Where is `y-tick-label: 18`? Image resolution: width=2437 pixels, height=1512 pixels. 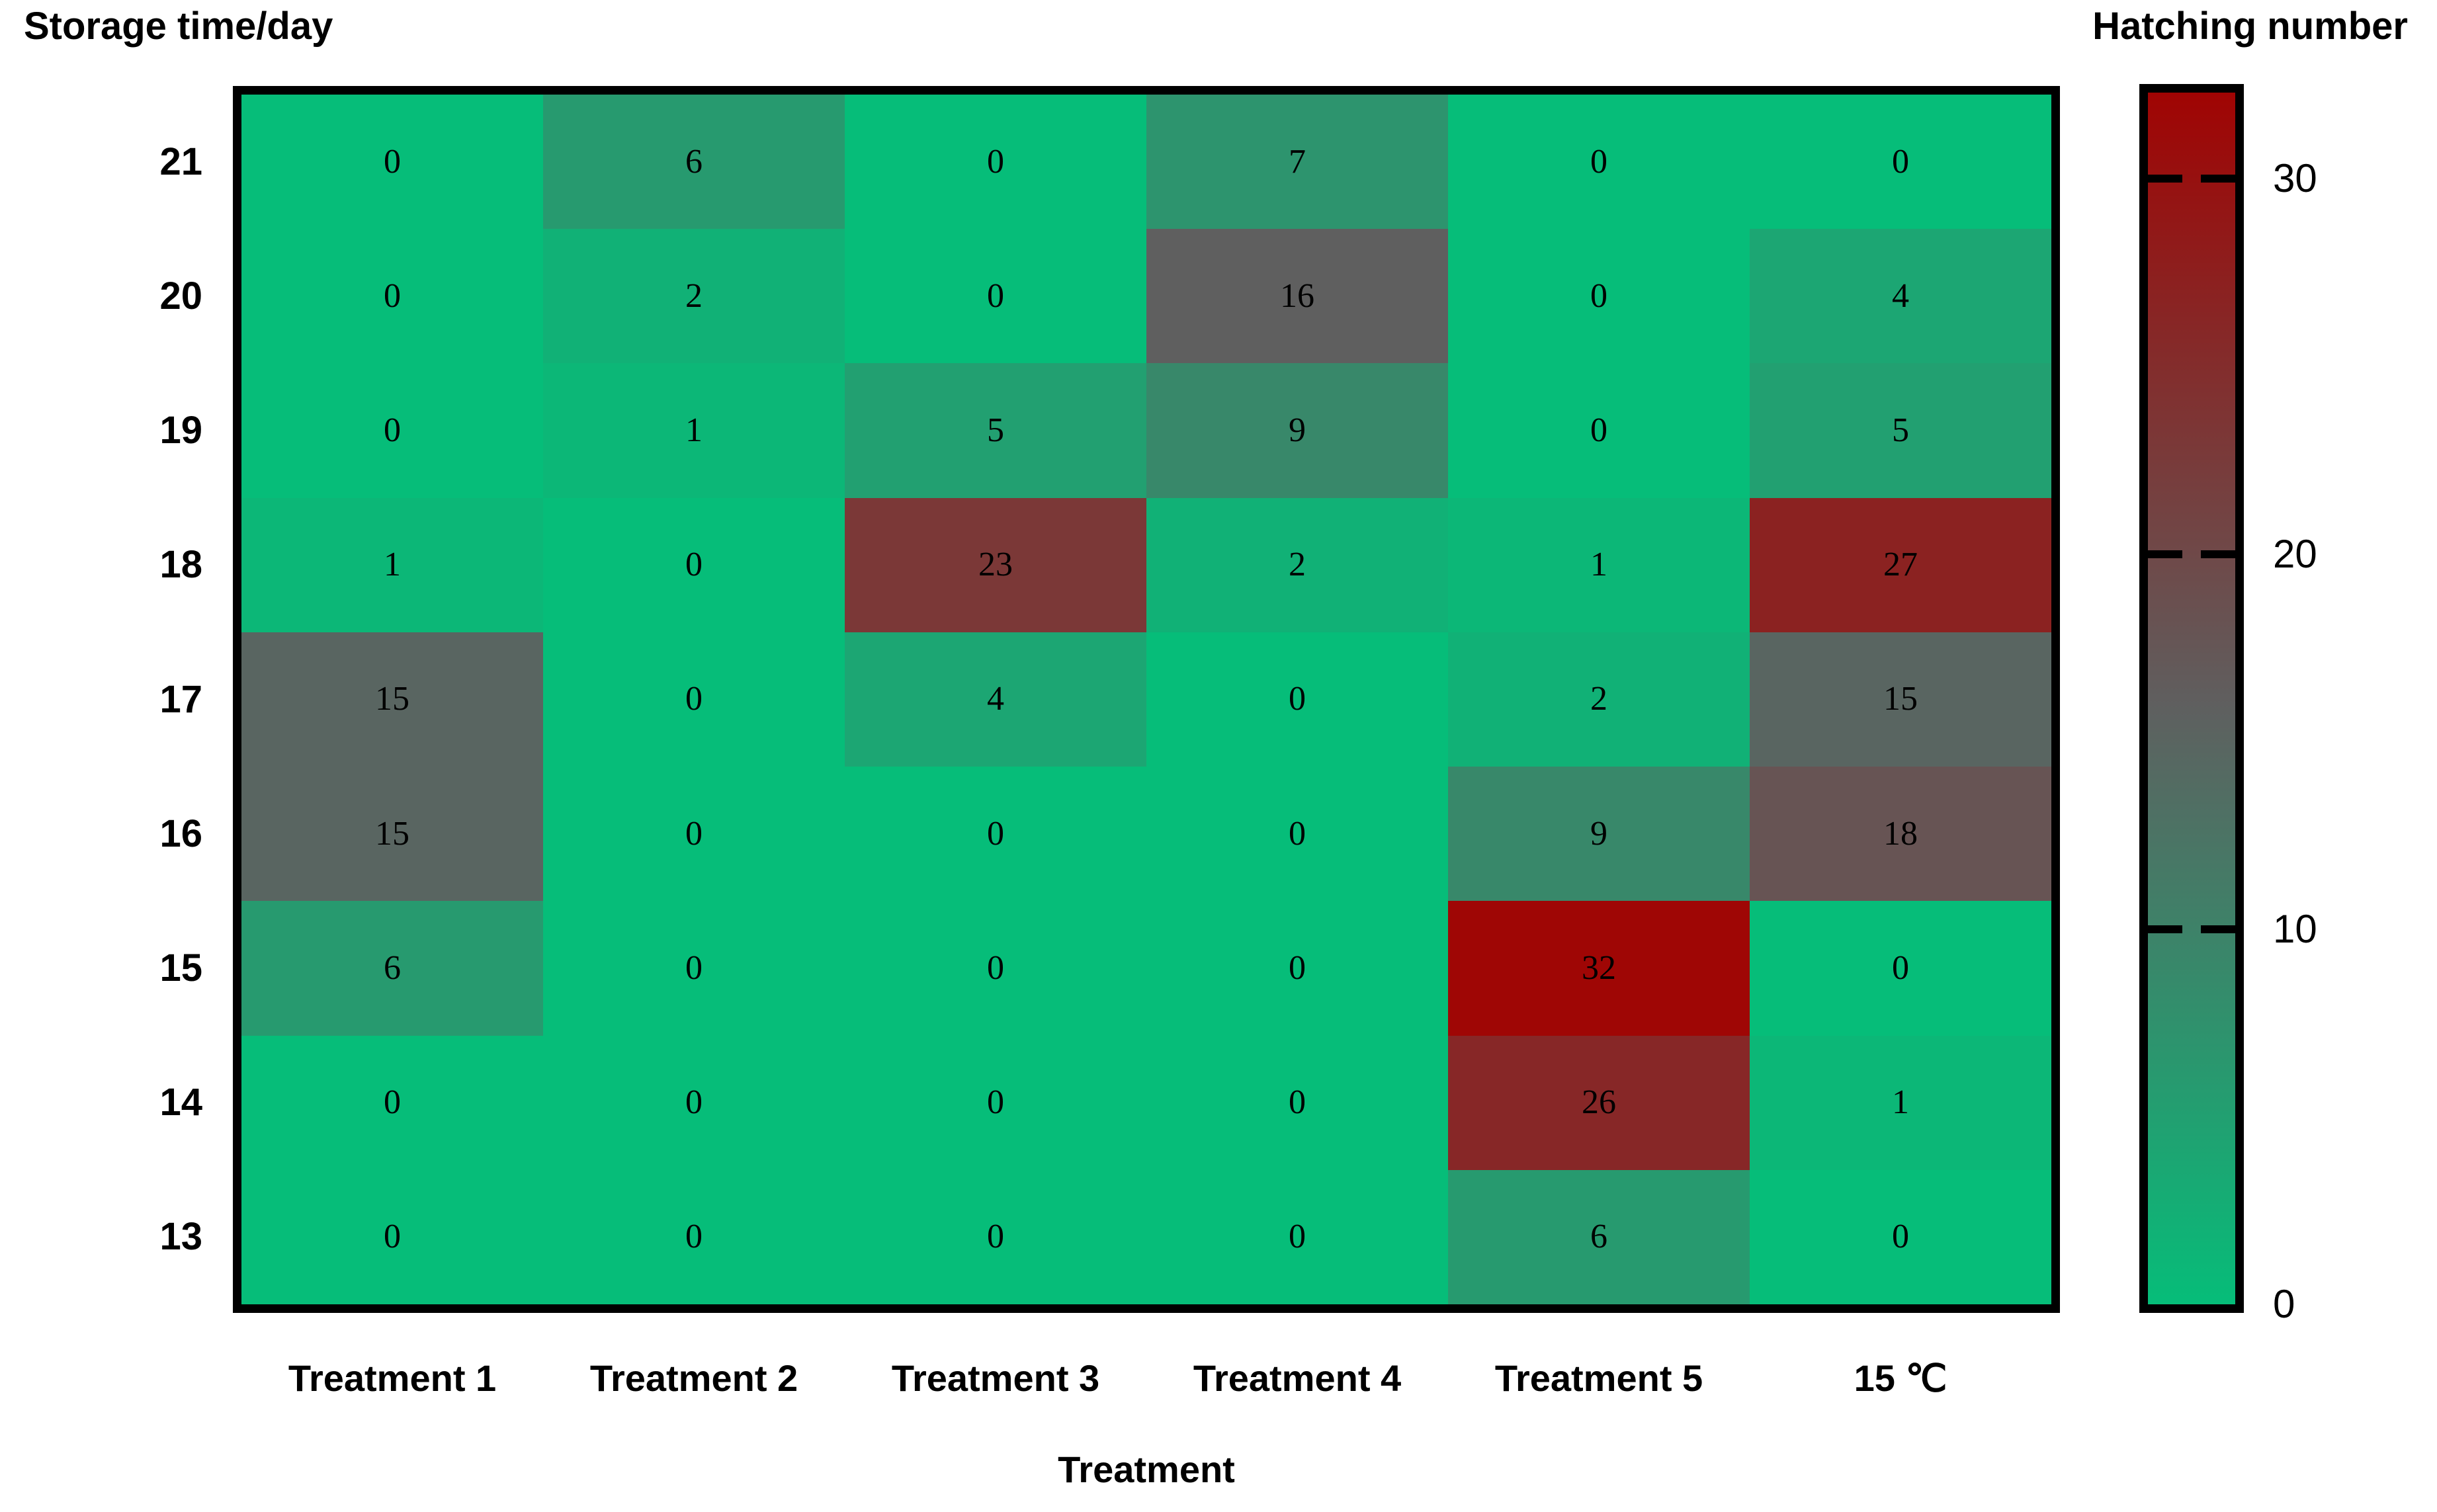
y-tick-label: 18 is located at coordinates (180, 565).